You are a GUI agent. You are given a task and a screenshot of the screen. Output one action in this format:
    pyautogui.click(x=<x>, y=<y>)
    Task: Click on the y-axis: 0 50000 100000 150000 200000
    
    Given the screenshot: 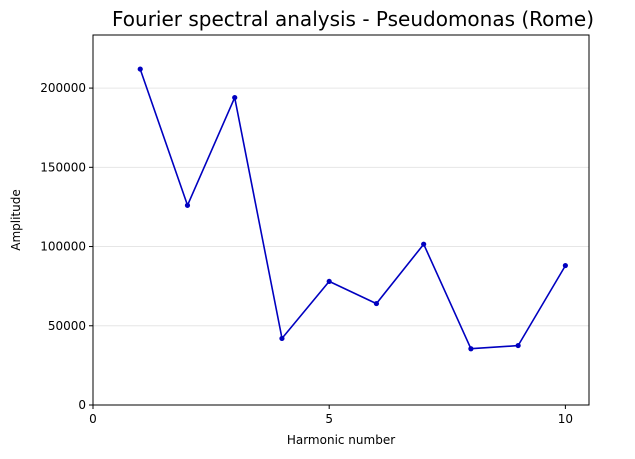 What is the action you would take?
    pyautogui.click(x=66, y=246)
    